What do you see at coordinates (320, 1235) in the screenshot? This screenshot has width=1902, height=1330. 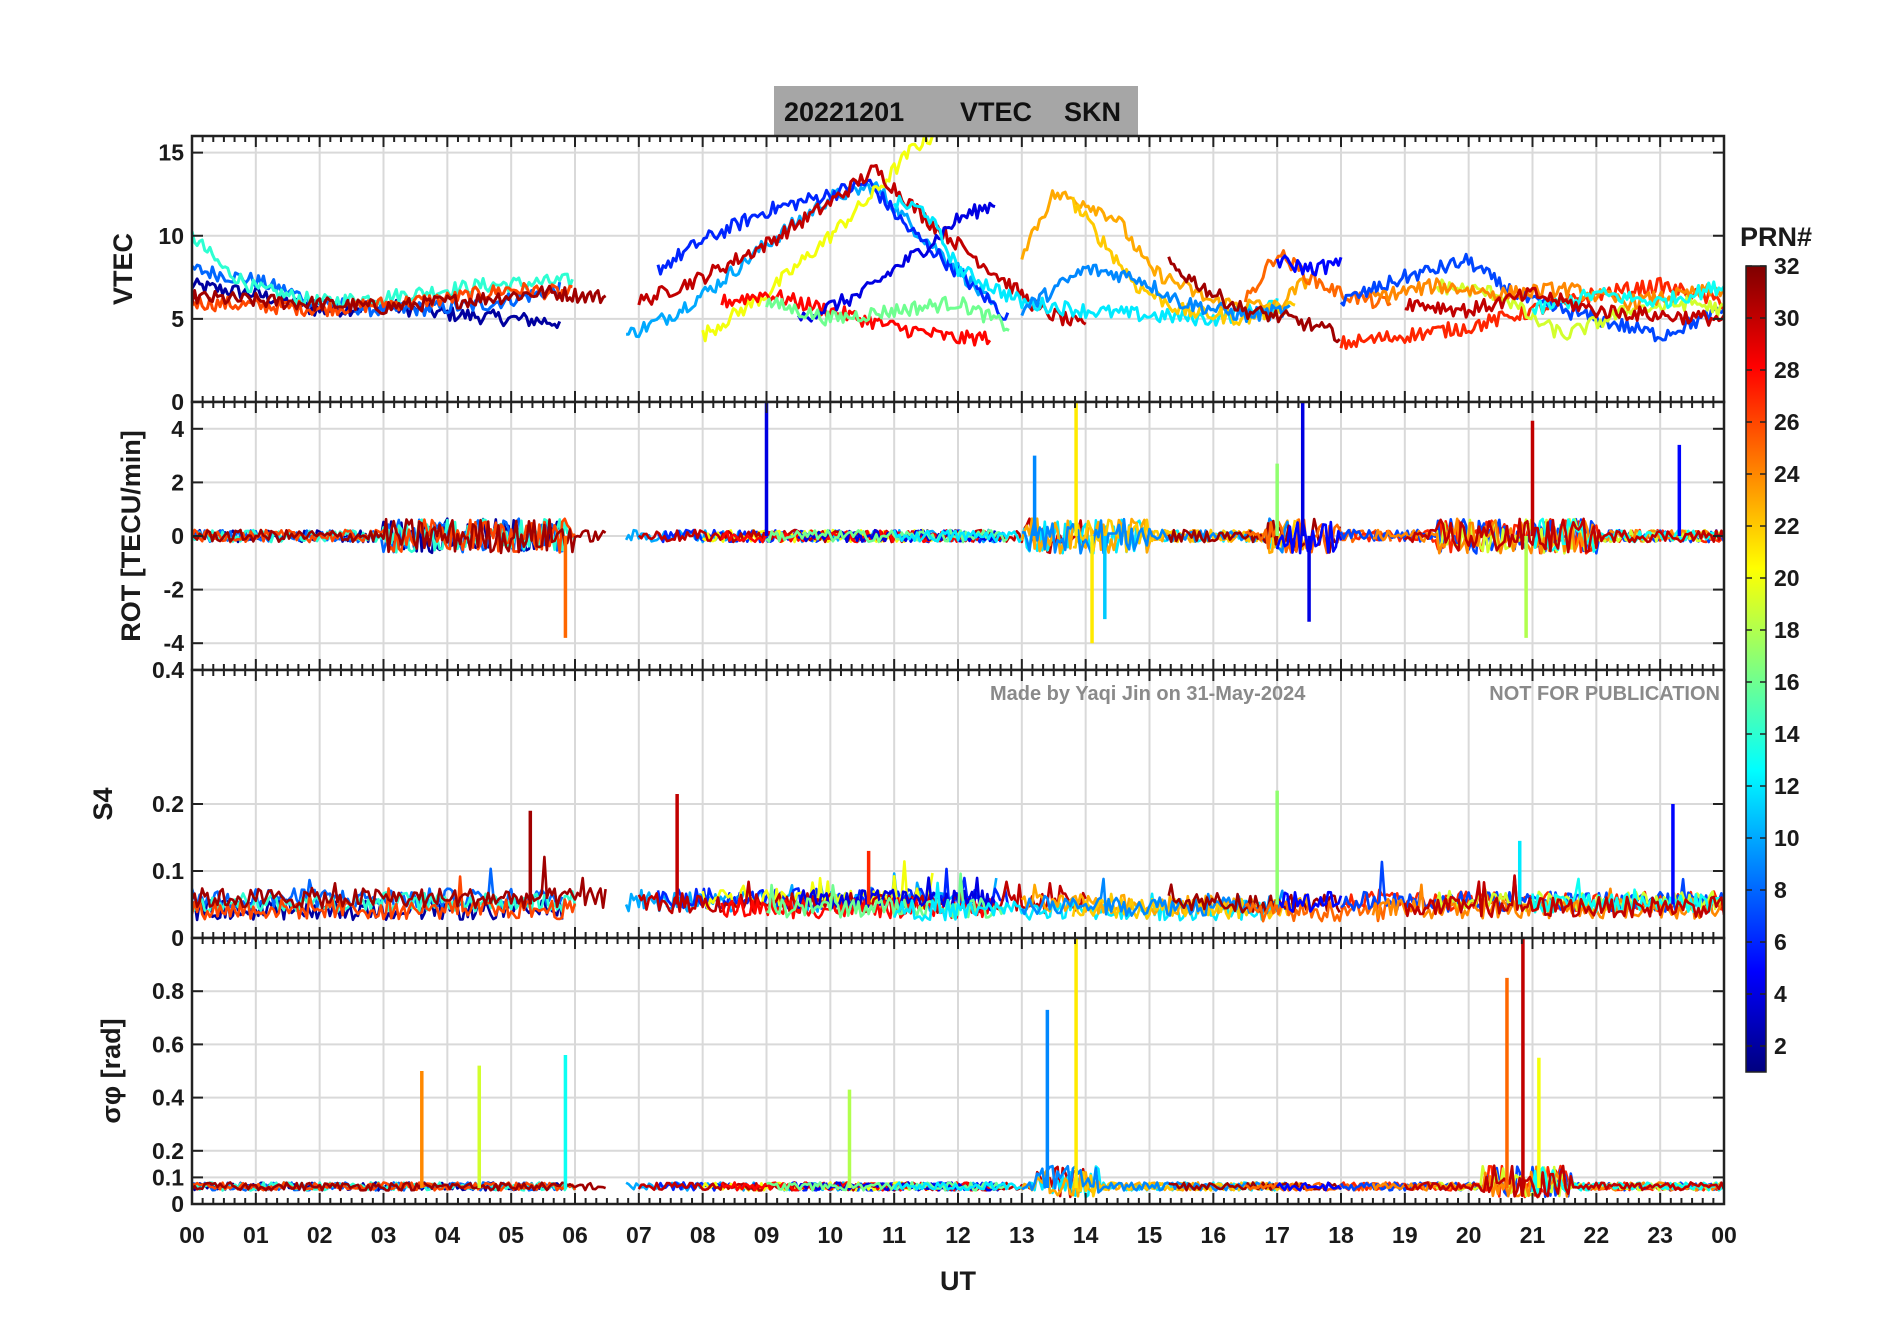 I see `x-tick-label: 02` at bounding box center [320, 1235].